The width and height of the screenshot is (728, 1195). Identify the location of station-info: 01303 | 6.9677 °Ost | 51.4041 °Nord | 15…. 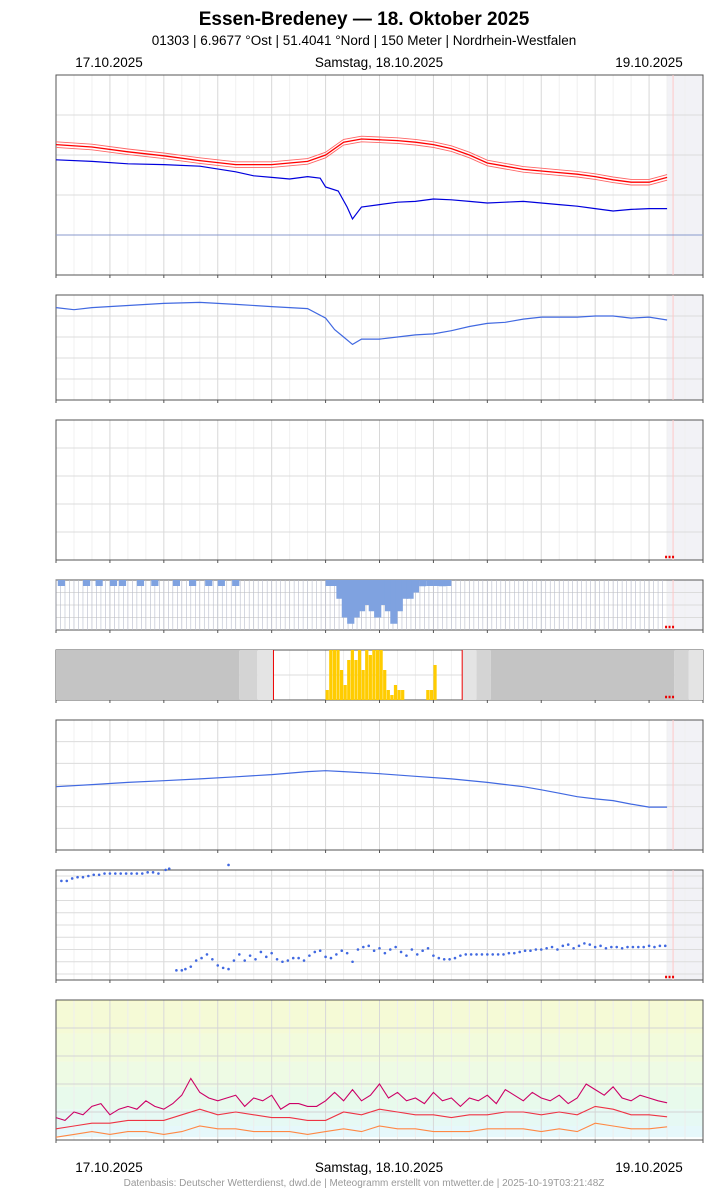
(364, 40).